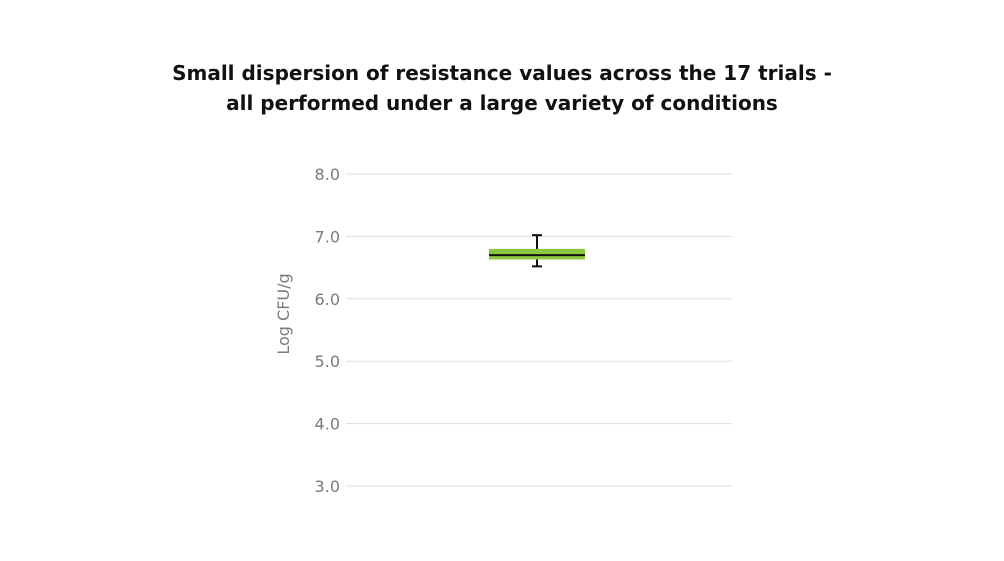 The image size is (1004, 561). I want to click on y-tick-label: 3.0, so click(327, 486).